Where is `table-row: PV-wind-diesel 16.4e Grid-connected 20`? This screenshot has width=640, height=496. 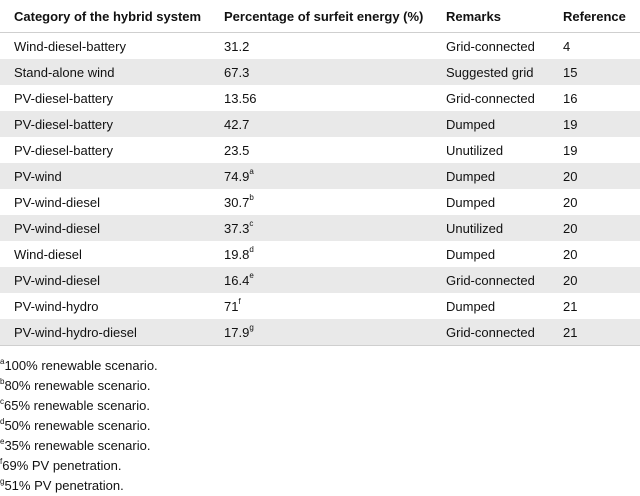 table-row: PV-wind-diesel 16.4e Grid-connected 20 is located at coordinates (320, 280).